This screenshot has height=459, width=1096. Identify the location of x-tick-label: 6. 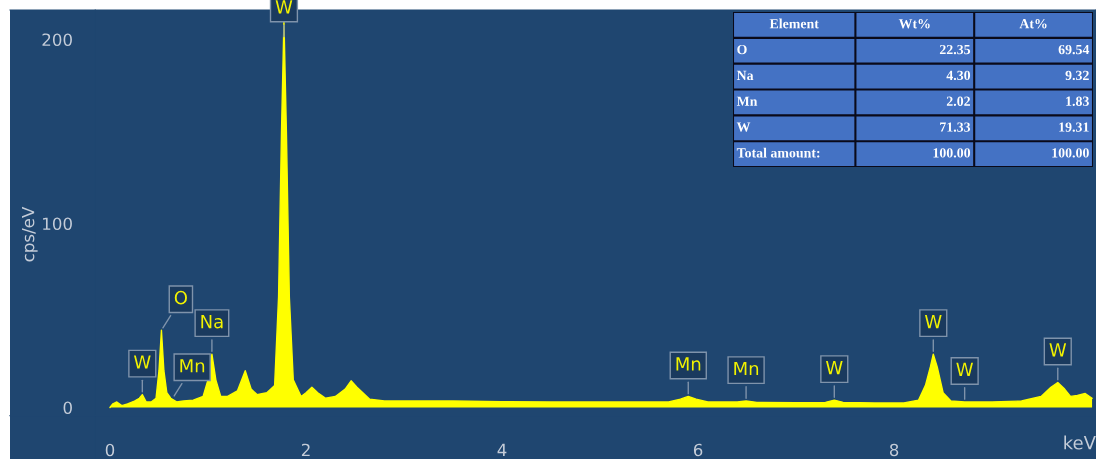
(698, 450).